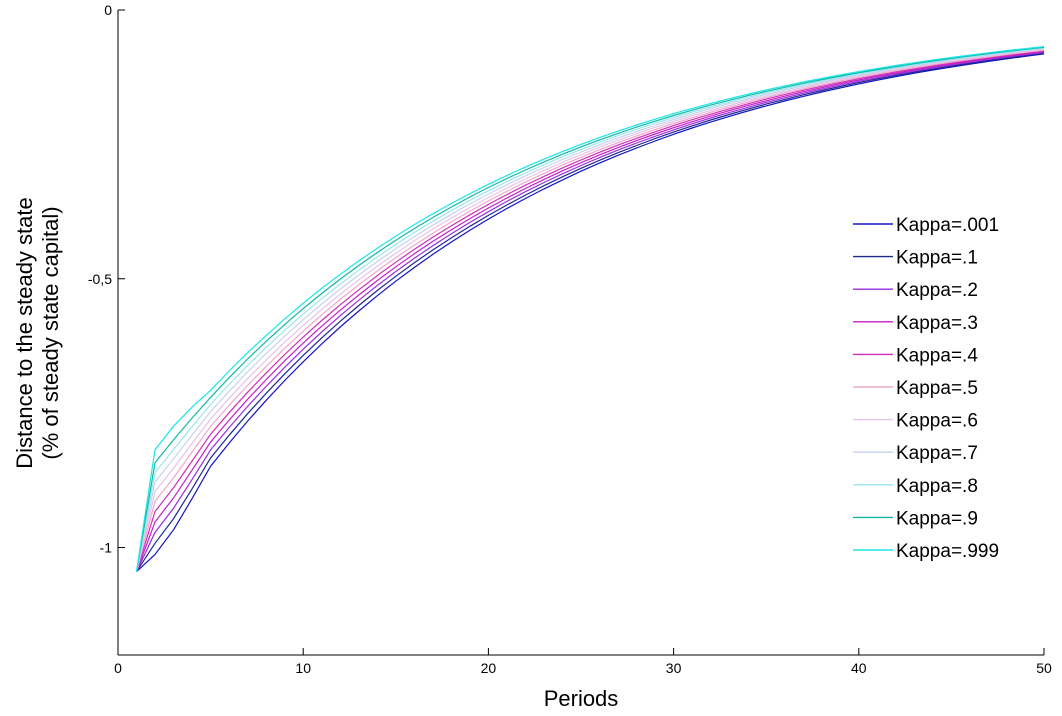 The width and height of the screenshot is (1062, 716). What do you see at coordinates (937, 421) in the screenshot?
I see `legend-label: Kappa=.6` at bounding box center [937, 421].